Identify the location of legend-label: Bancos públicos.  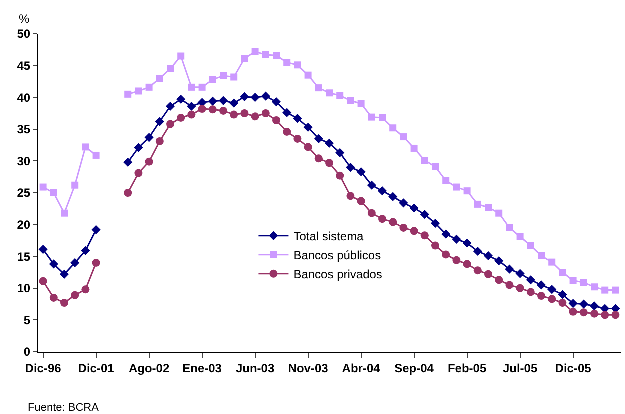
(338, 255).